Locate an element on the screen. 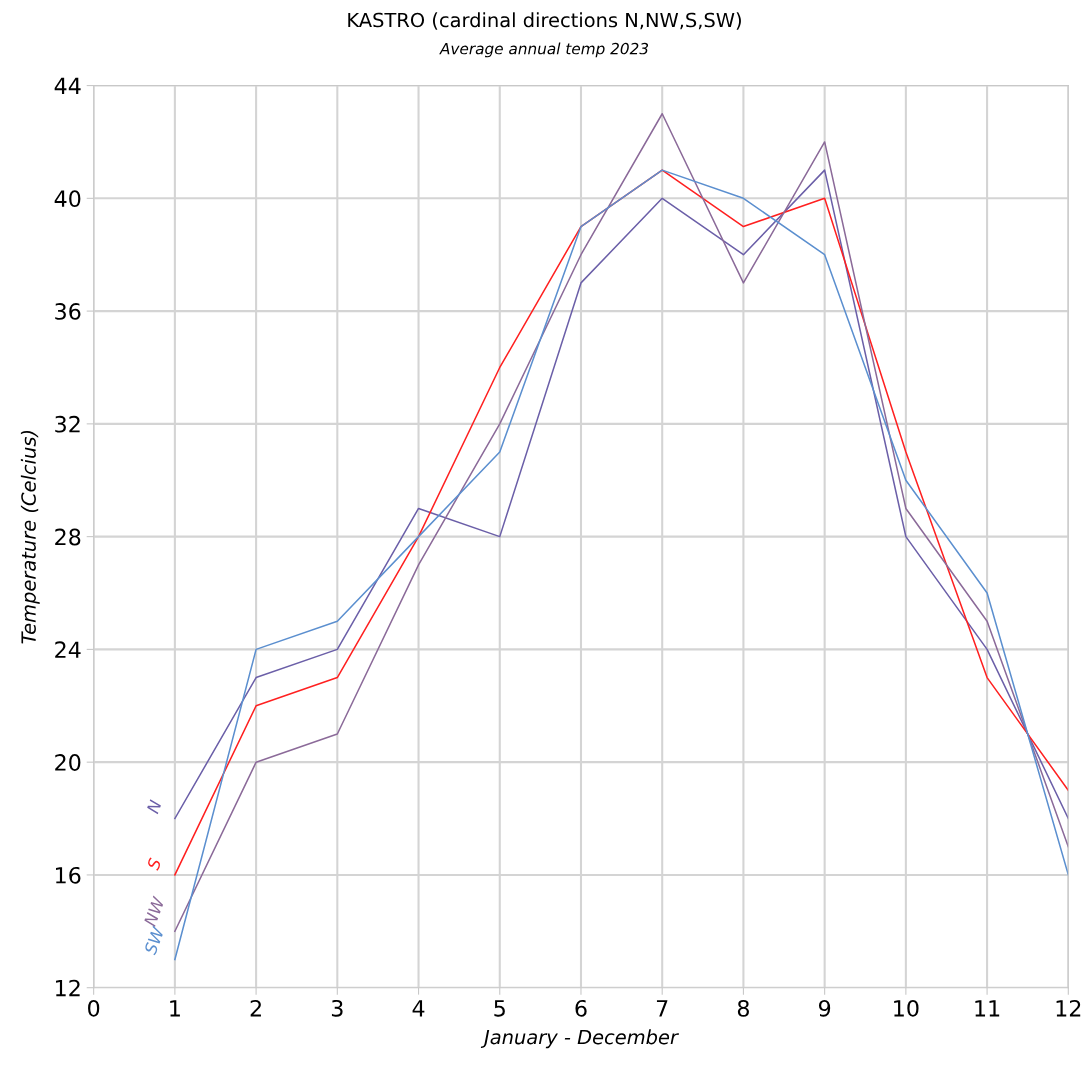  x-tick-label: 5 is located at coordinates (499, 1008).